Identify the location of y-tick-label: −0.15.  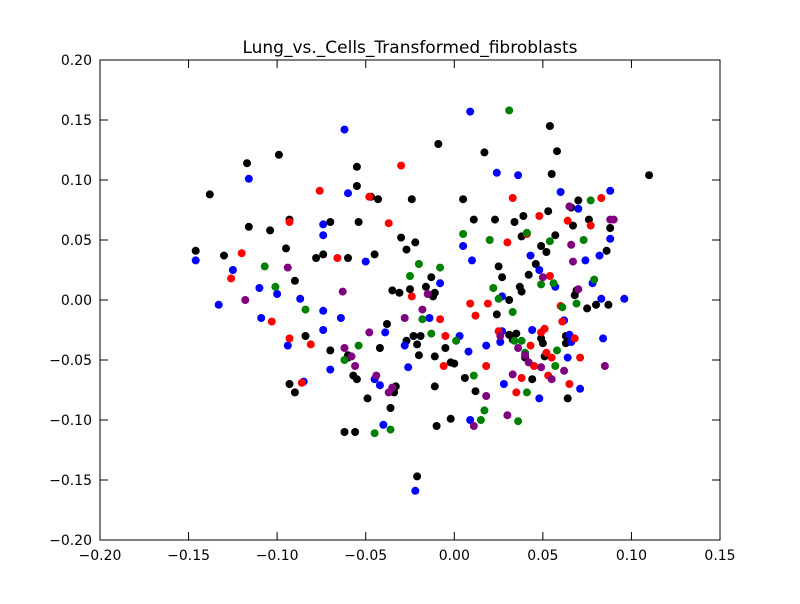
(70, 481).